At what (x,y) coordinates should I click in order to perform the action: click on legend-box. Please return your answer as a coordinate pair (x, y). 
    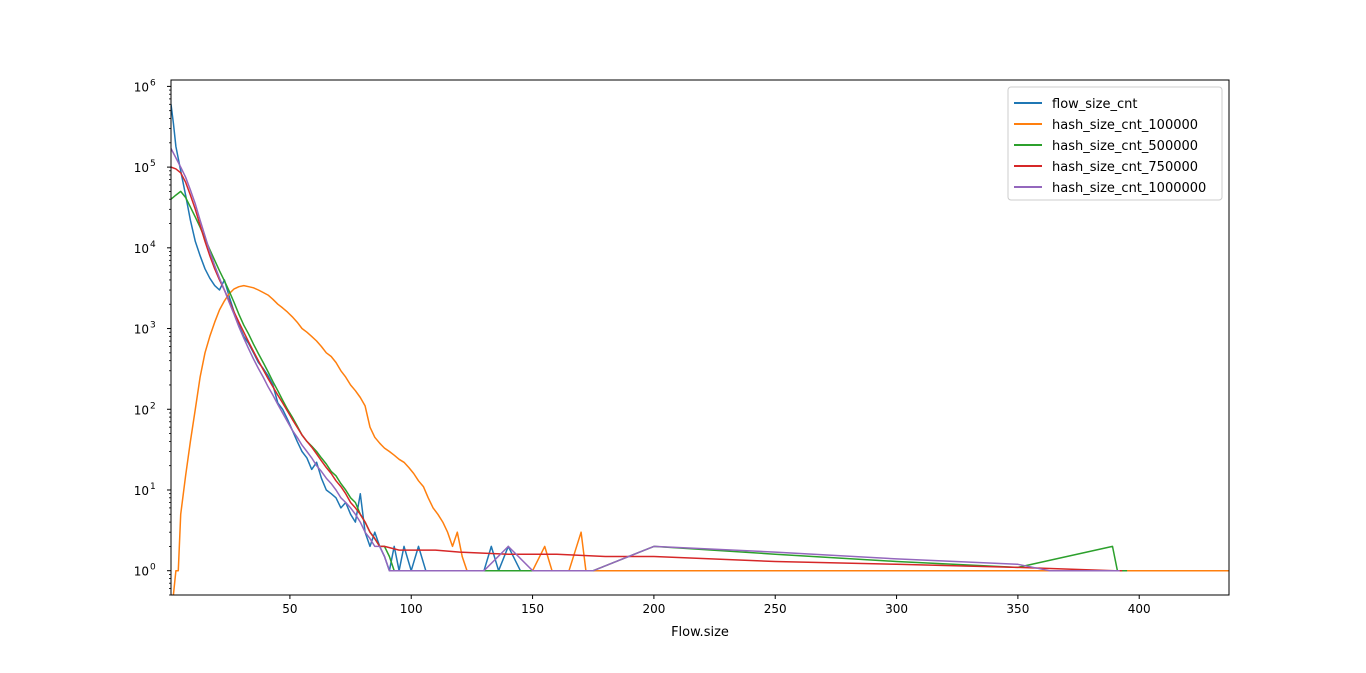
    Looking at the image, I should click on (1115, 143).